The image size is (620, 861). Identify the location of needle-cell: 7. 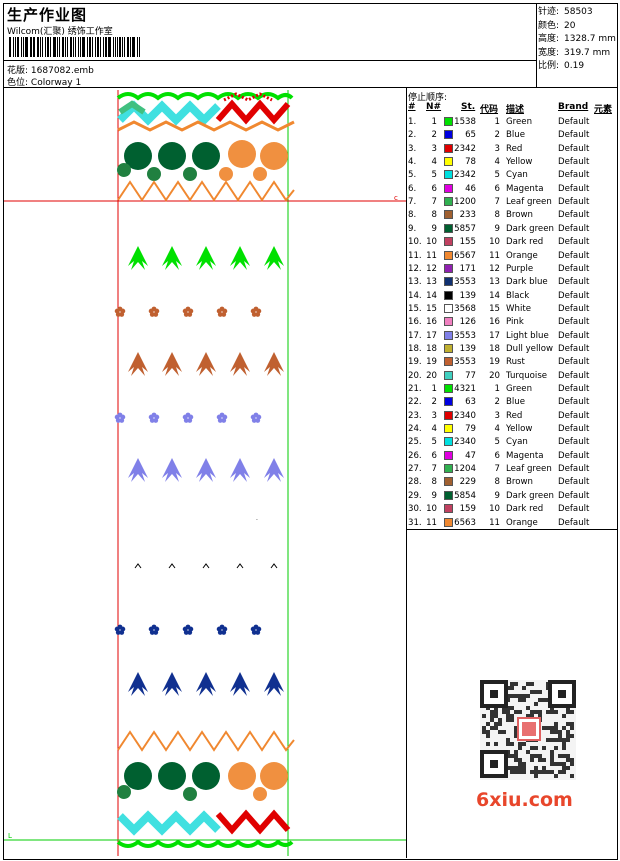
(434, 469).